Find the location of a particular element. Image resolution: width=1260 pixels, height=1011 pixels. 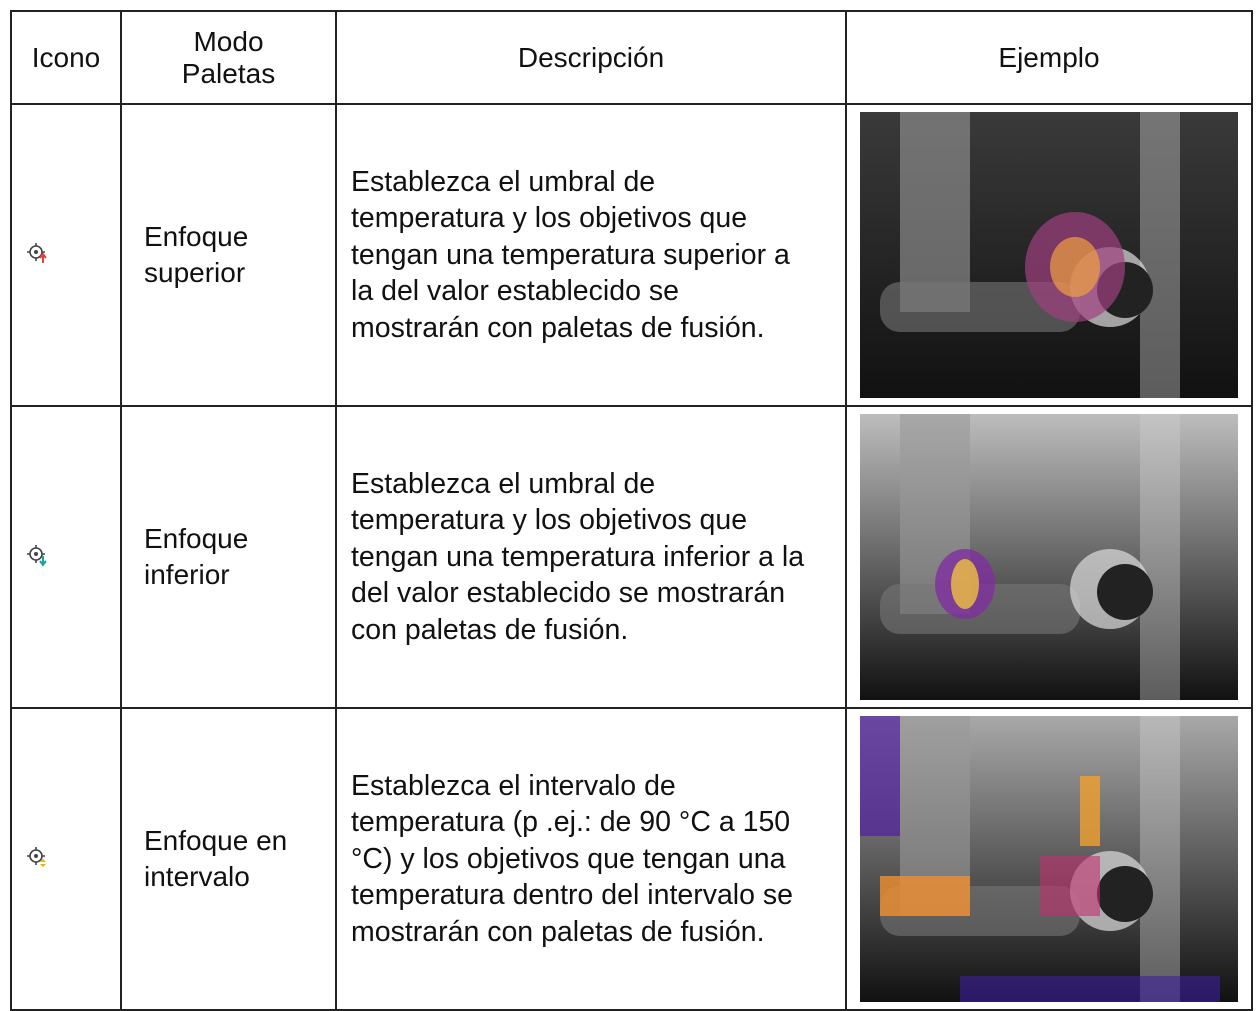

mode-cell: Enfoque superior is located at coordinates (228, 255).